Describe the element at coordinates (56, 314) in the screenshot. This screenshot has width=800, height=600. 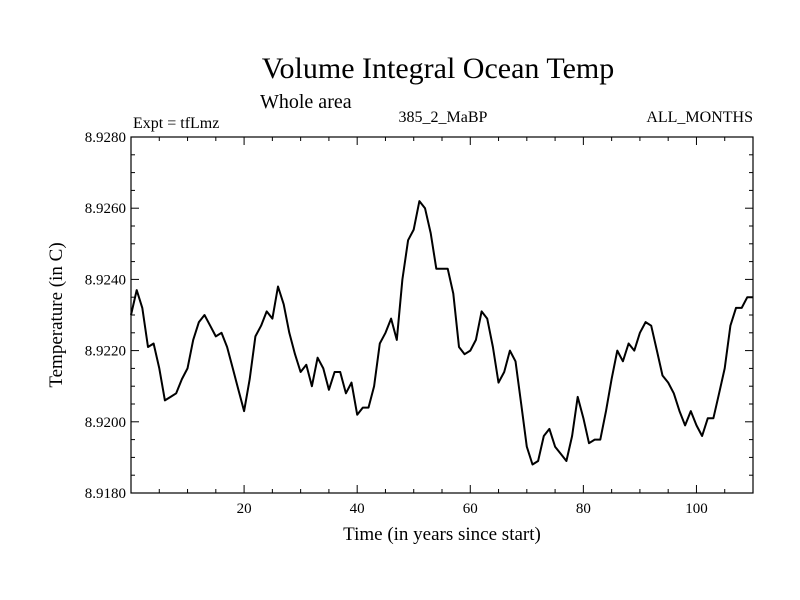
I see `y-axis-label: Temperature (in C)` at that location.